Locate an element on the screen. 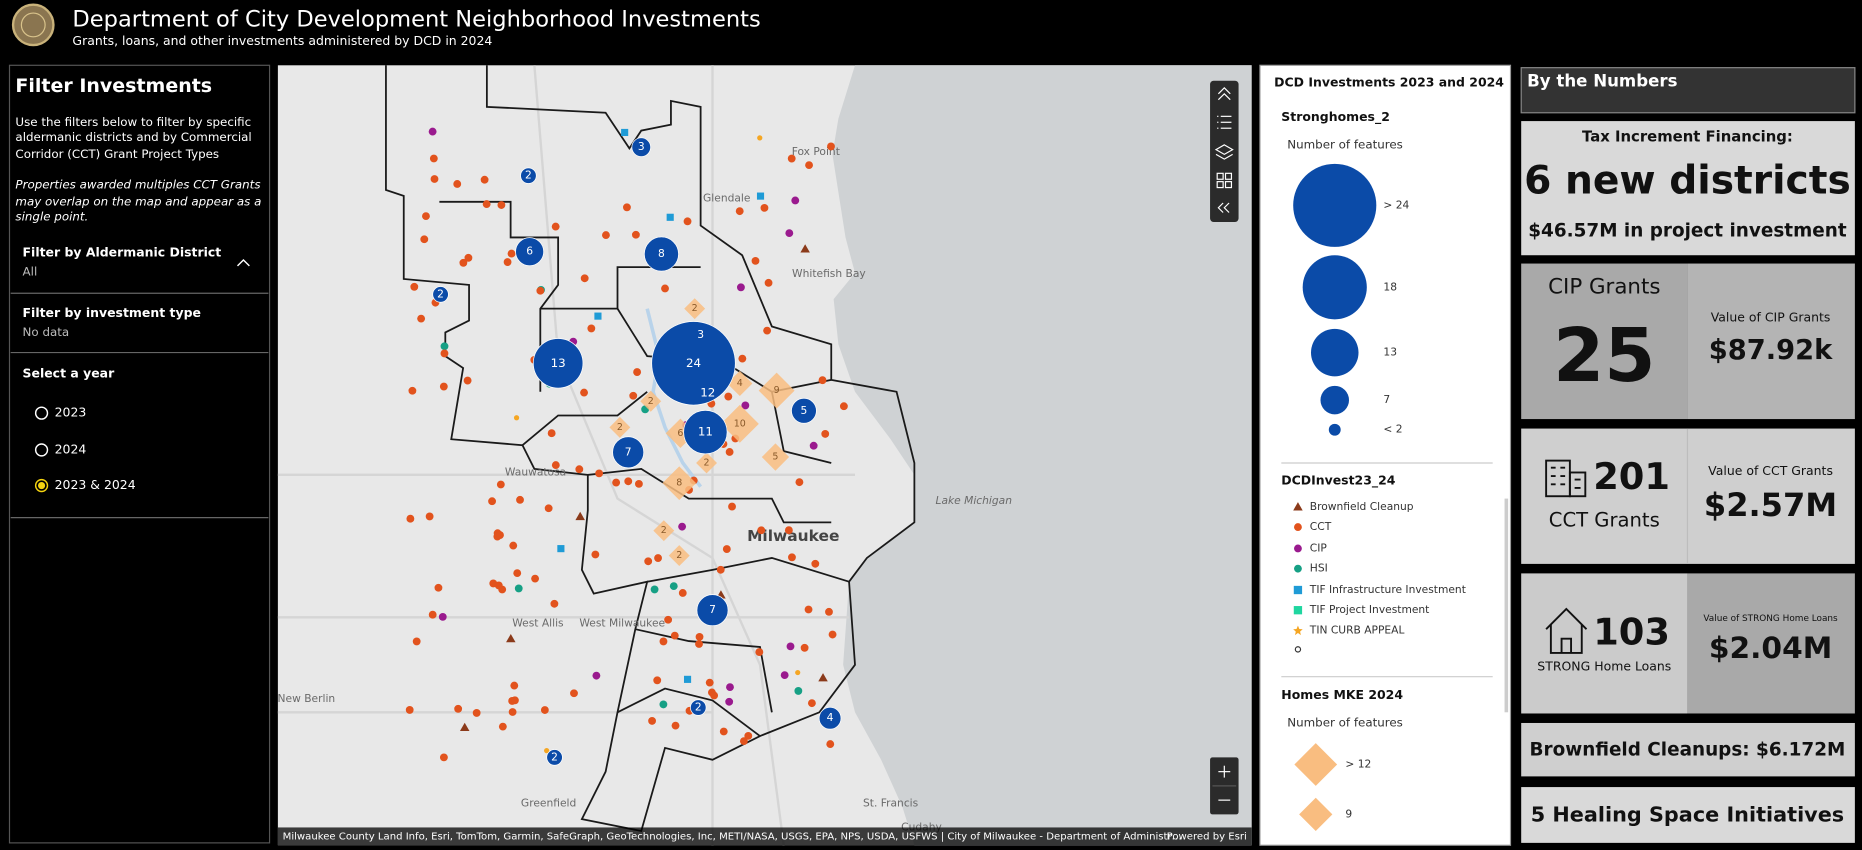  legend-scrollbar is located at coordinates (1506, 605).